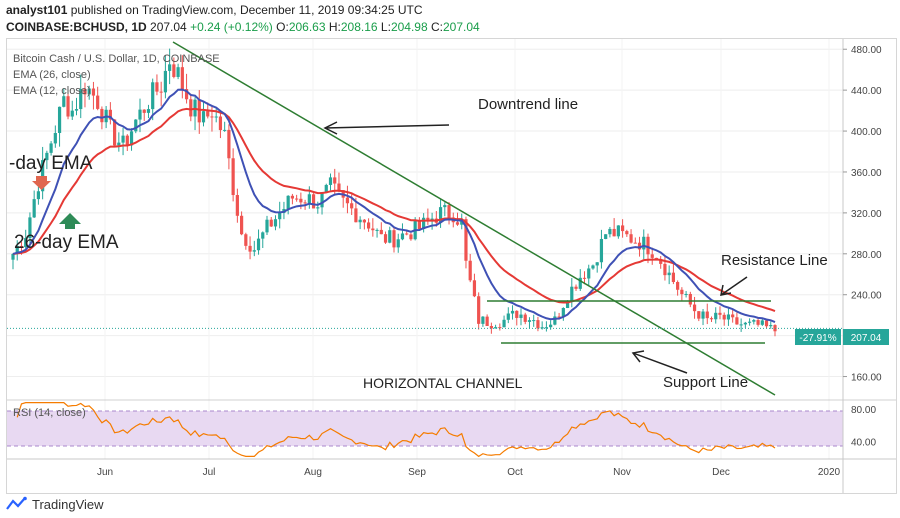 The height and width of the screenshot is (518, 900). What do you see at coordinates (313, 472) in the screenshot?
I see `time-tick-label: Aug` at bounding box center [313, 472].